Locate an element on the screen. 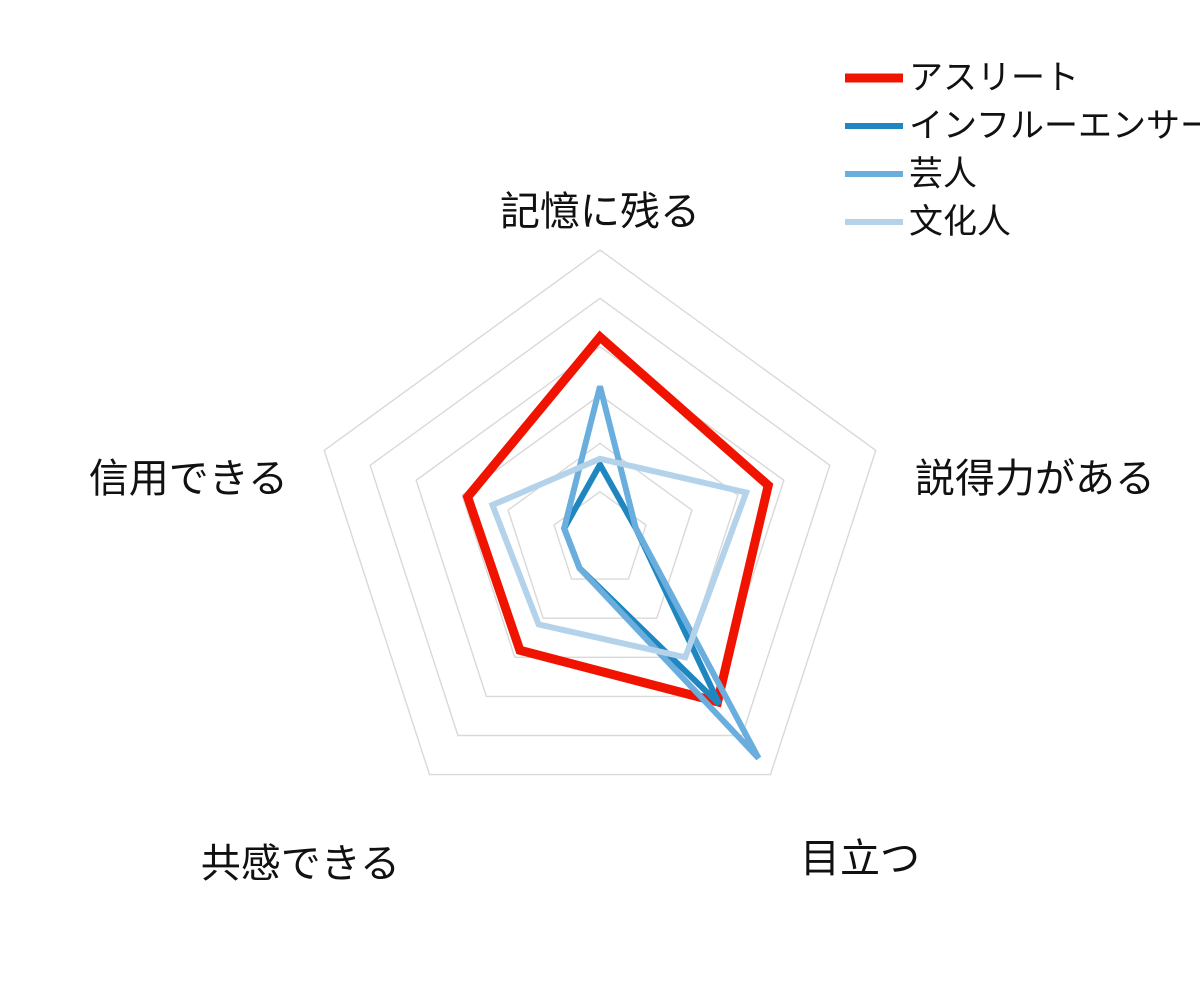  axis-label-0: 記憶に残る is located at coordinates (600, 212).